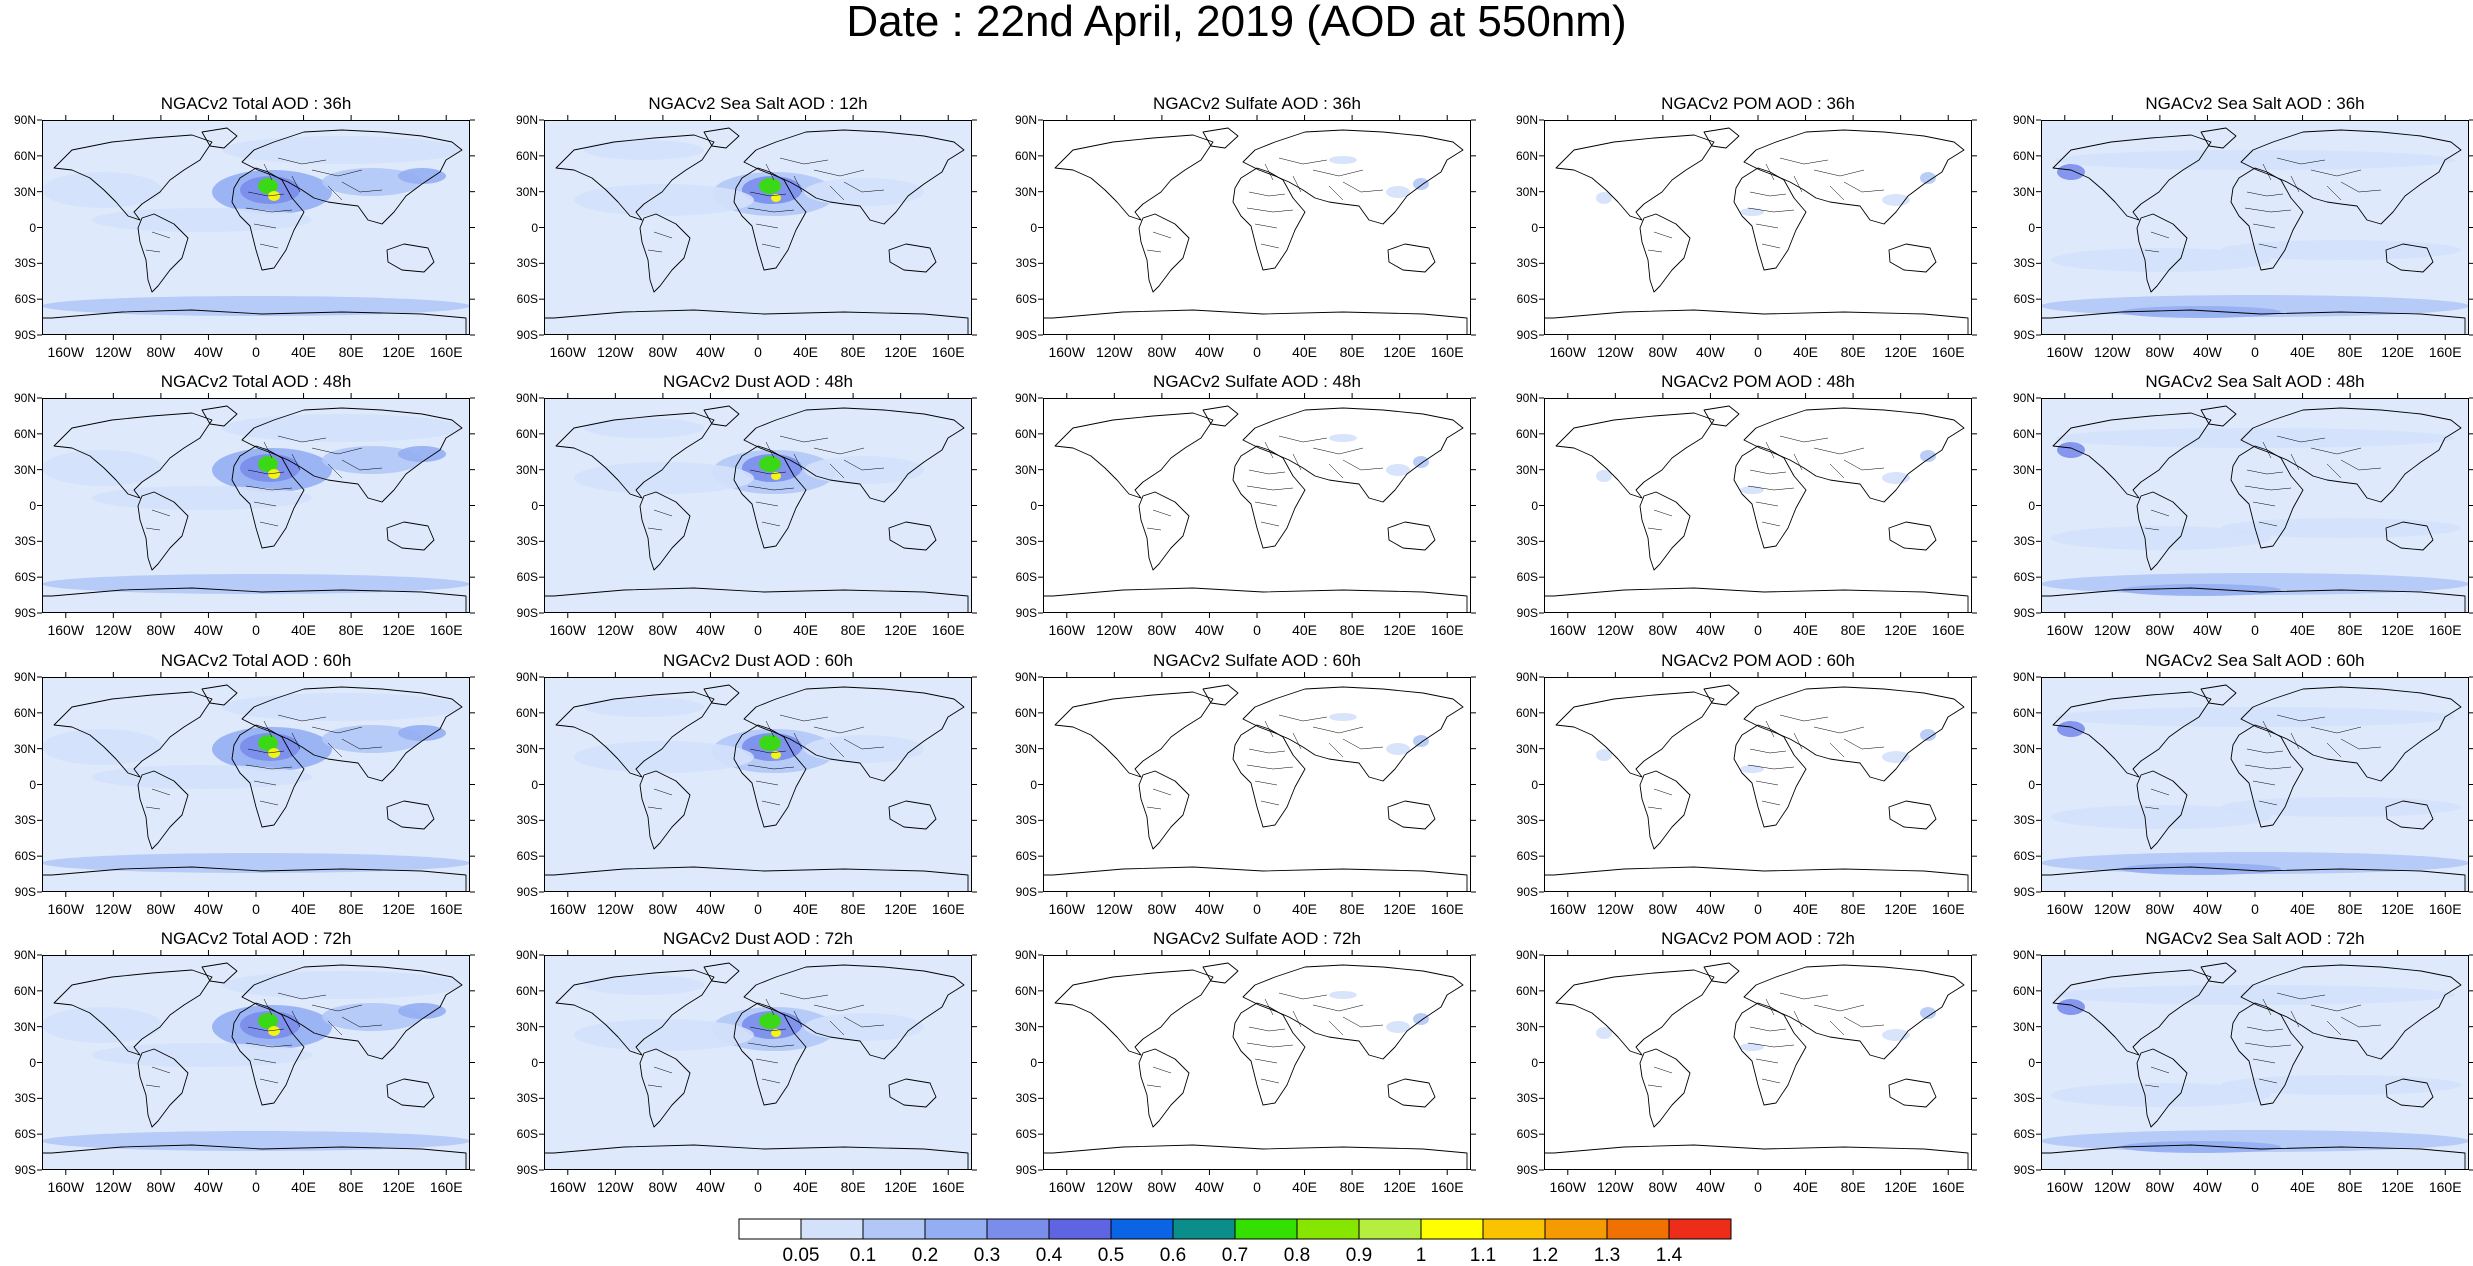 The width and height of the screenshot is (2473, 1266). What do you see at coordinates (1235, 1255) in the screenshot?
I see `colorbar-label: 0.7` at bounding box center [1235, 1255].